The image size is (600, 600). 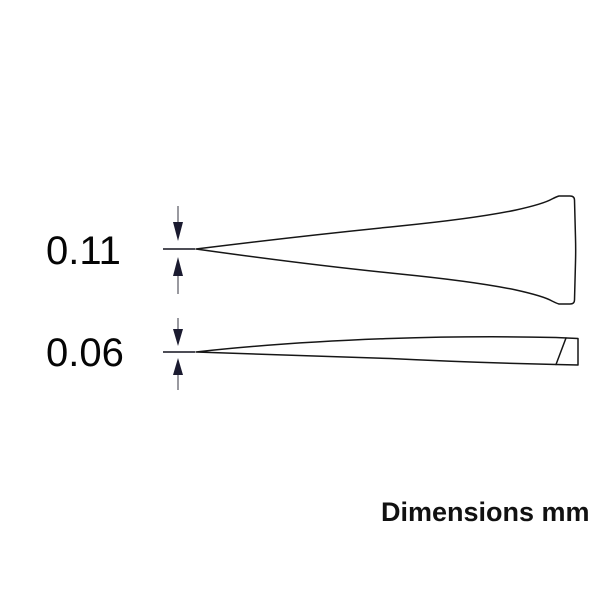 I want to click on side-view-chamfer-line, so click(x=561, y=351).